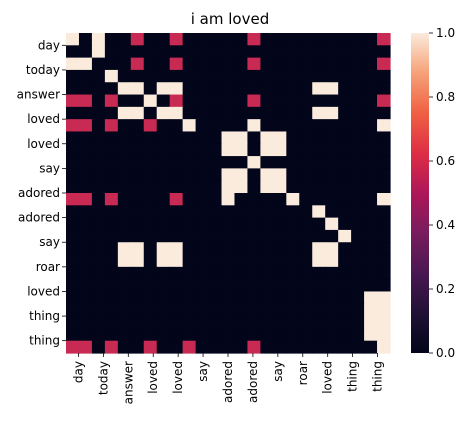  I want to click on x-tick-label: say, so click(203, 371).